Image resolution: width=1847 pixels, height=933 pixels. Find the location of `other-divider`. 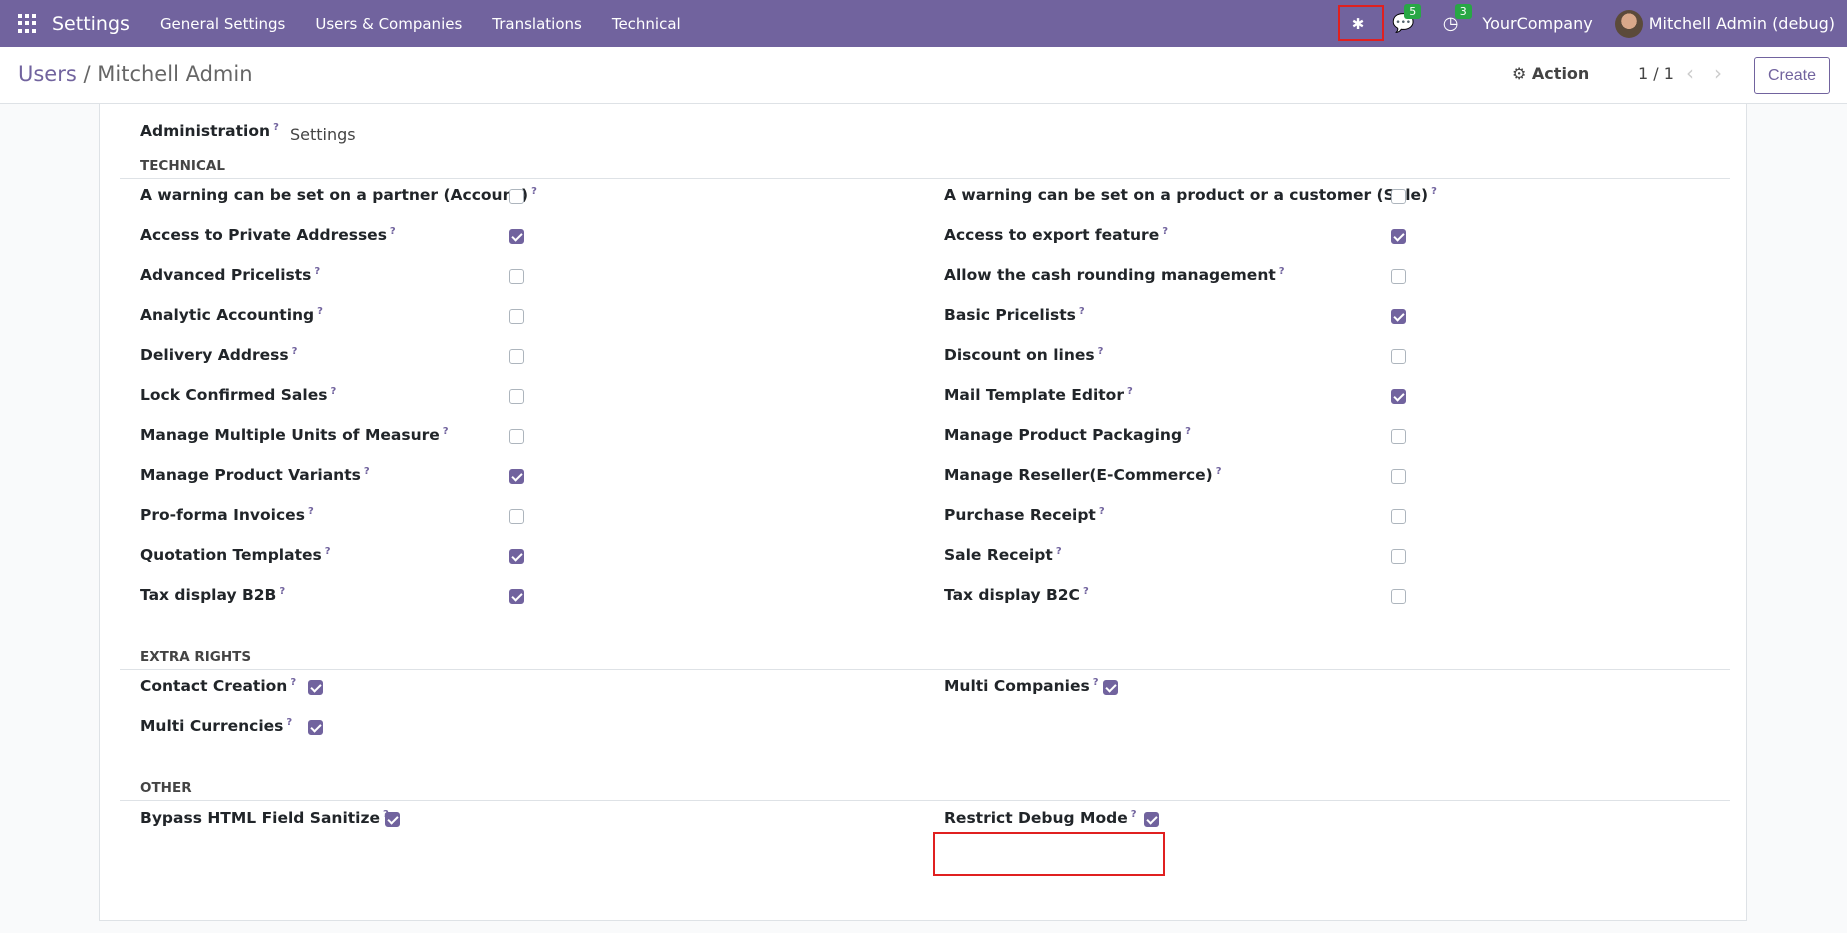

other-divider is located at coordinates (925, 800).